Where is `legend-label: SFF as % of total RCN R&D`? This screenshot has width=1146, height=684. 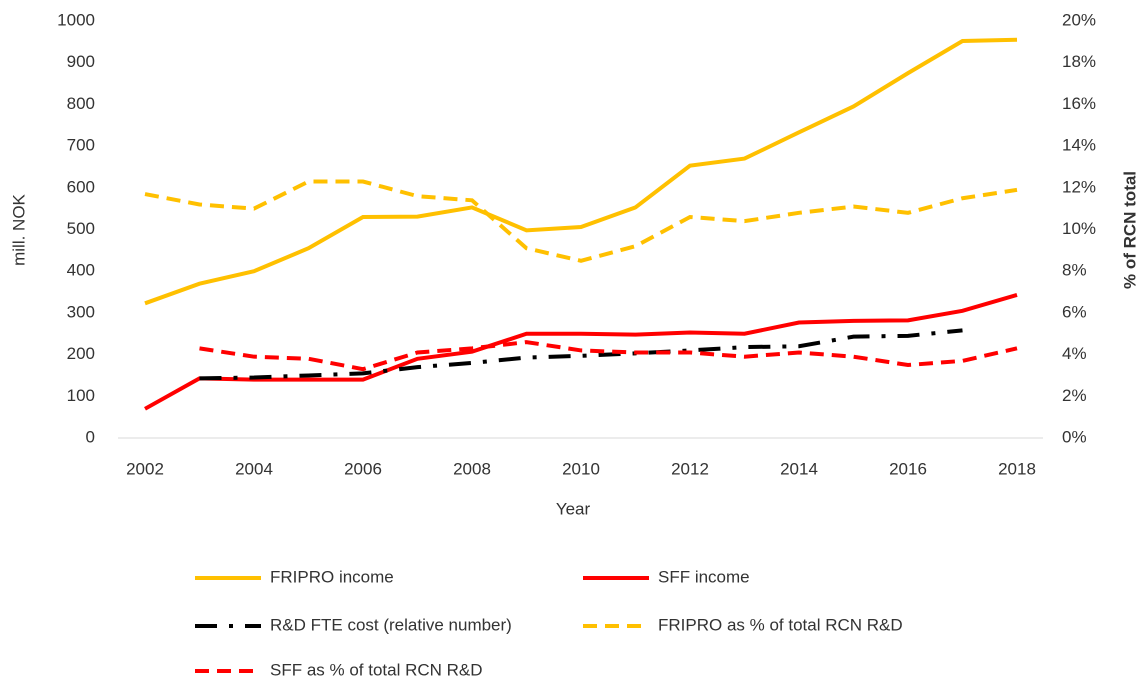 legend-label: SFF as % of total RCN R&D is located at coordinates (376, 669).